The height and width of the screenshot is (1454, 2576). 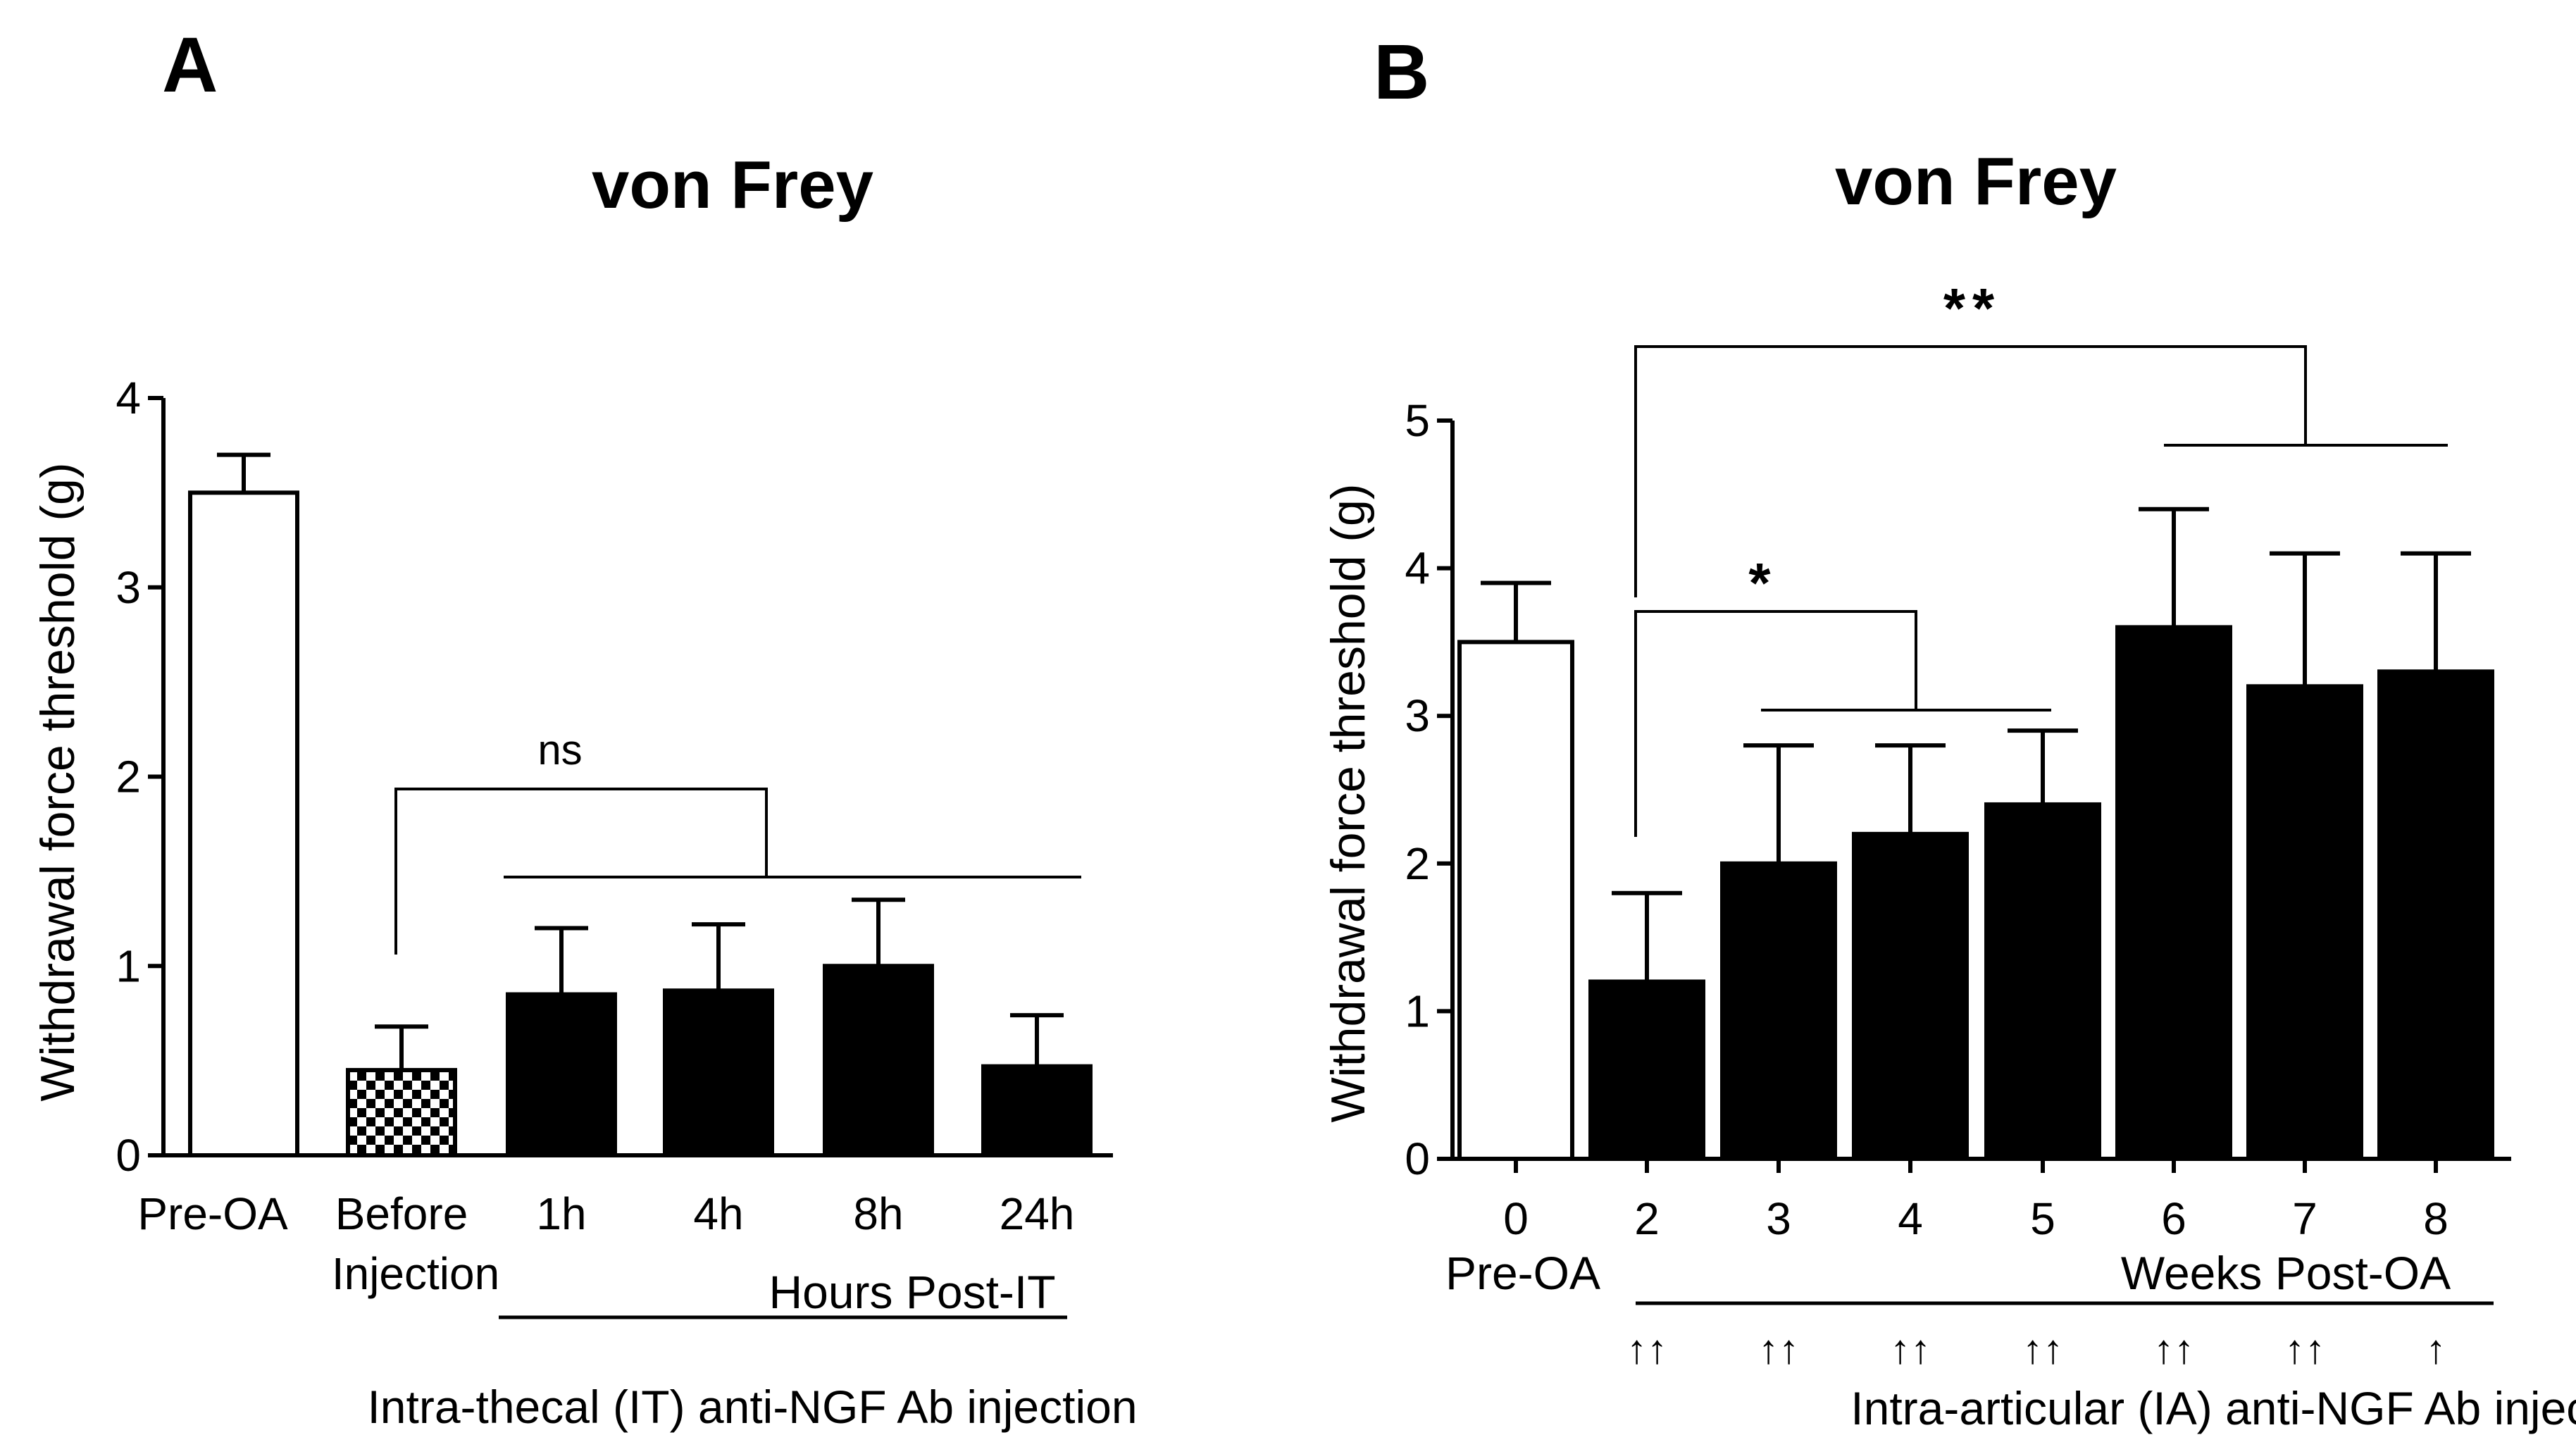 I want to click on panel-a-y-tick-label: 3, so click(x=128, y=587).